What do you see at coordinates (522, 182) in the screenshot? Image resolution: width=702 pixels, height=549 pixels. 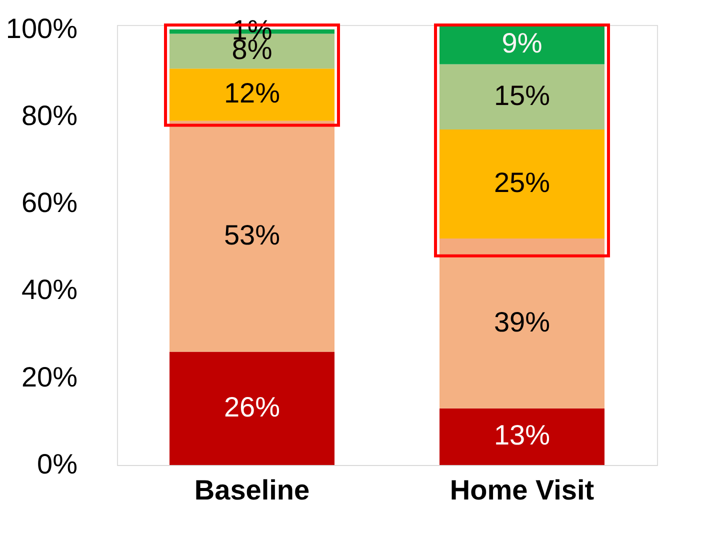 I see `data-label: 25%` at bounding box center [522, 182].